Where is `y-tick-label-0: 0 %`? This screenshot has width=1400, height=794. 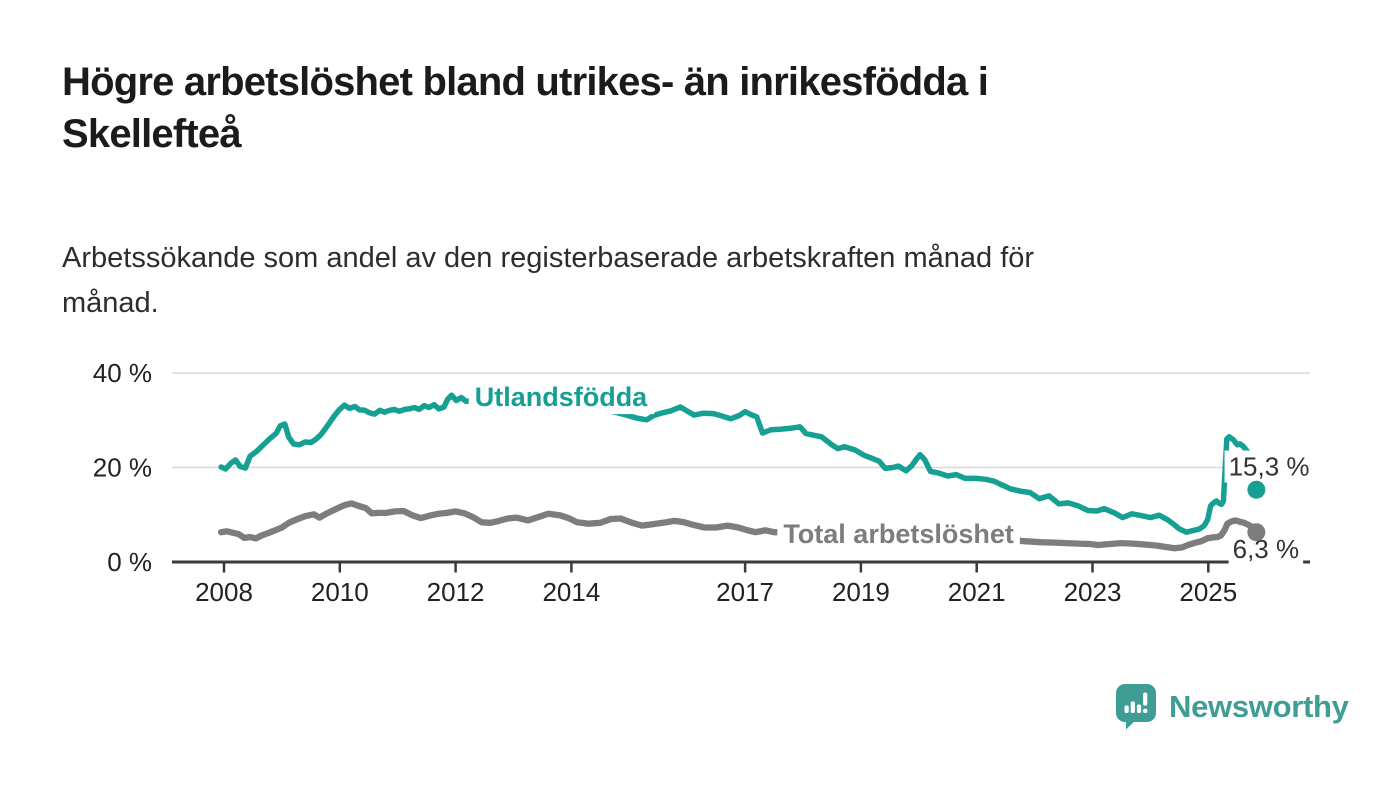
y-tick-label-0: 0 % is located at coordinates (129, 562).